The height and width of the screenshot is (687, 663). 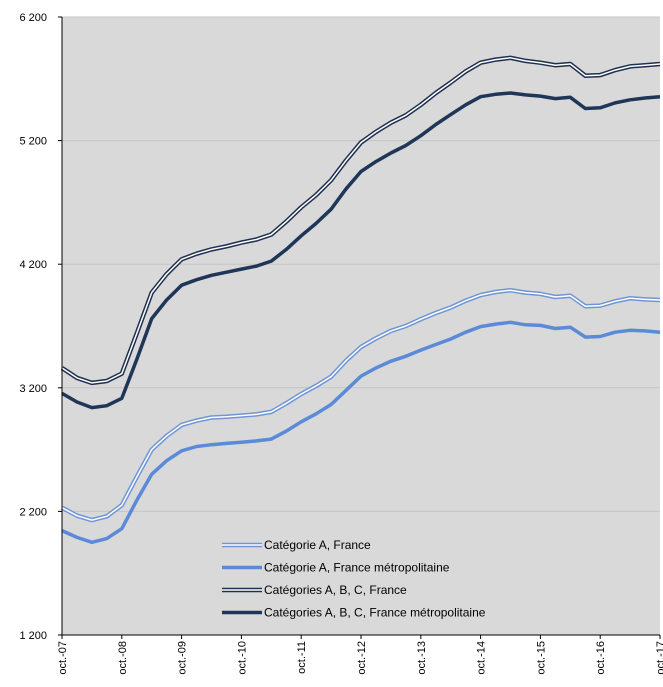 What do you see at coordinates (183, 658) in the screenshot?
I see `x-tick-label: oct.-09` at bounding box center [183, 658].